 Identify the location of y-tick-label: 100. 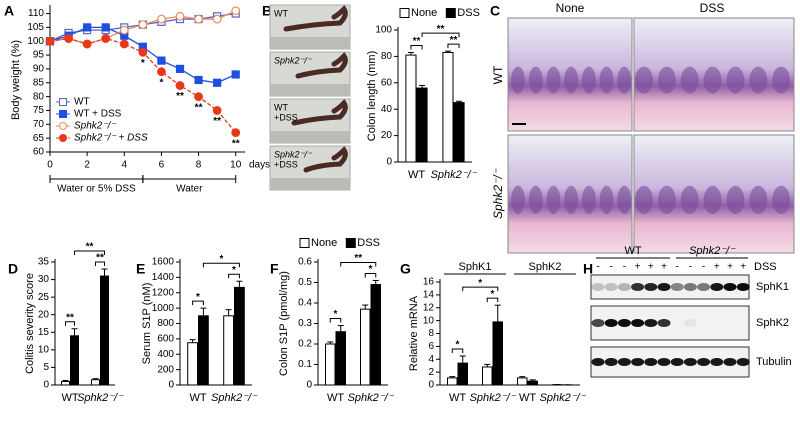
(35, 41).